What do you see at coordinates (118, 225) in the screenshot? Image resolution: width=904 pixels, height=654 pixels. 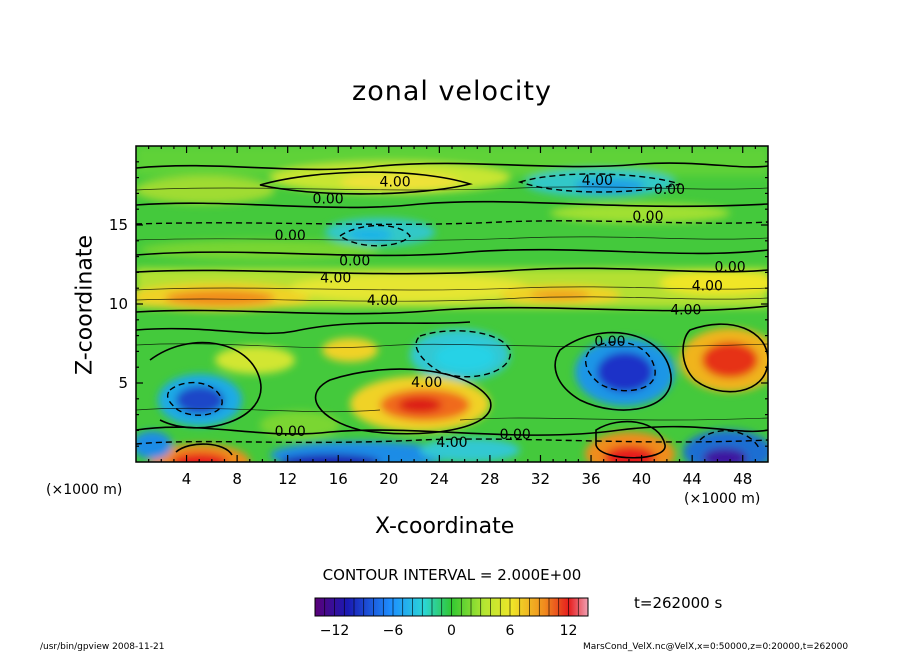 I see `y-tick-label: 15` at bounding box center [118, 225].